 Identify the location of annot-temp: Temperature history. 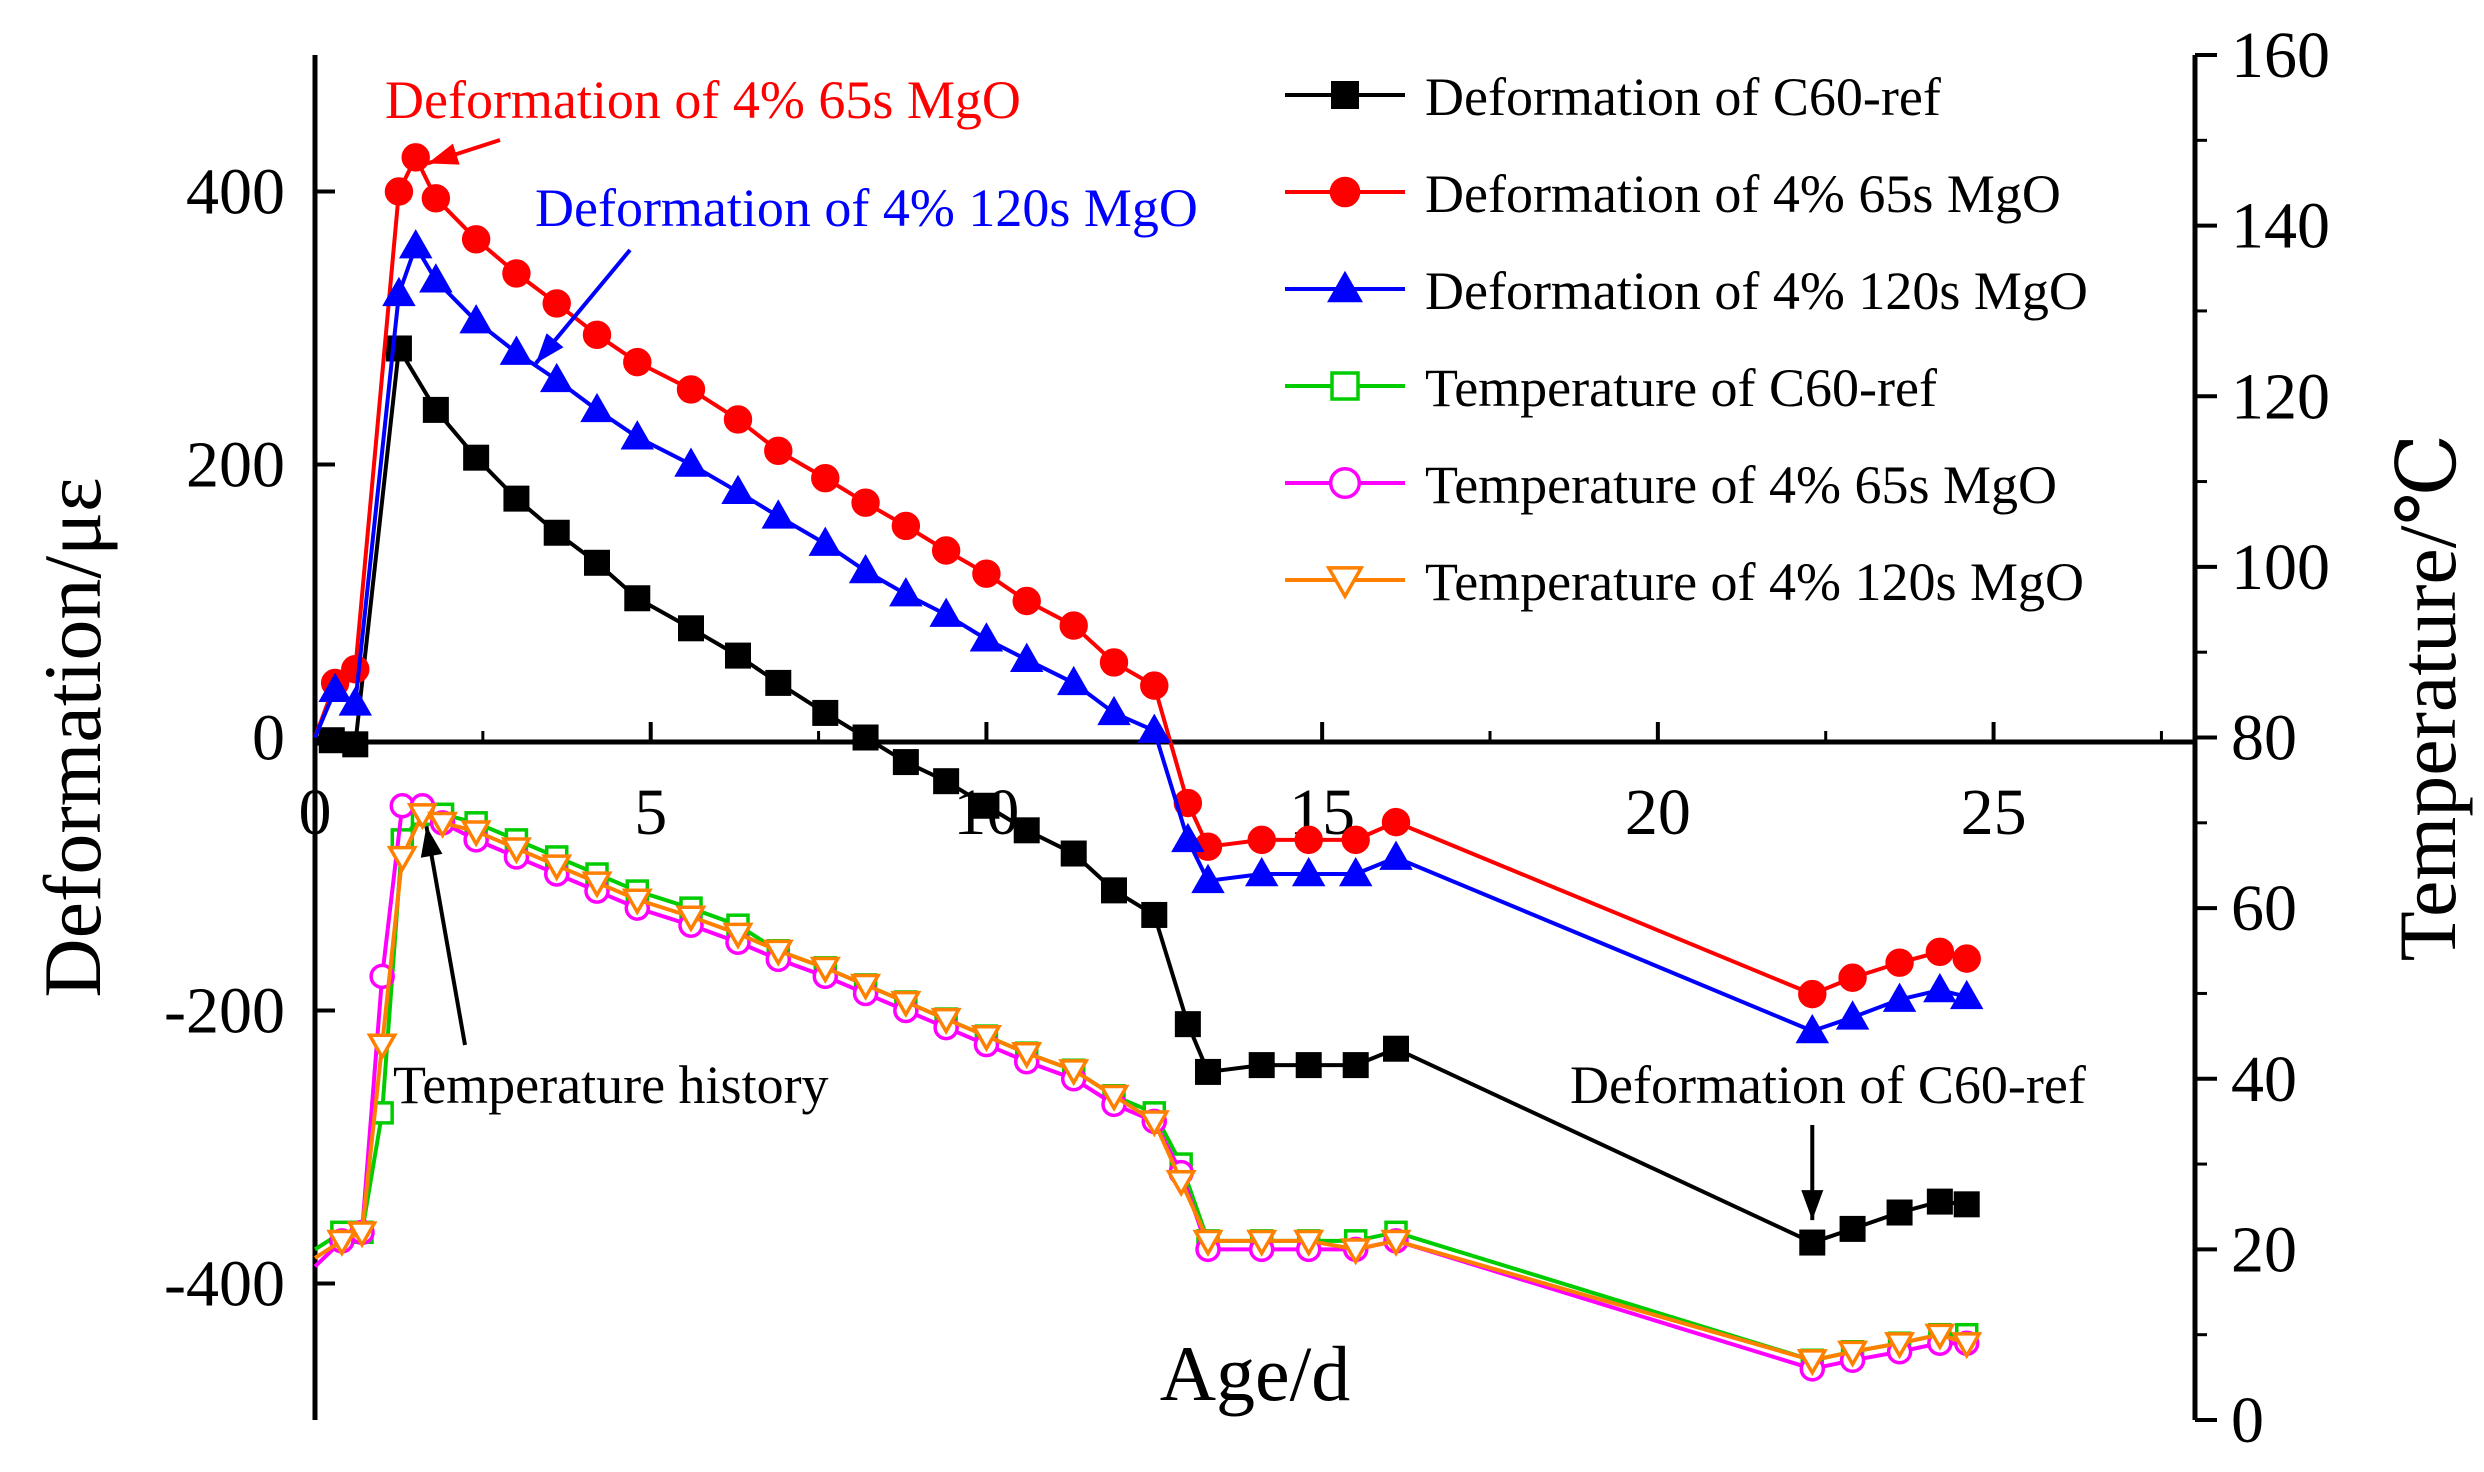
(611, 970).